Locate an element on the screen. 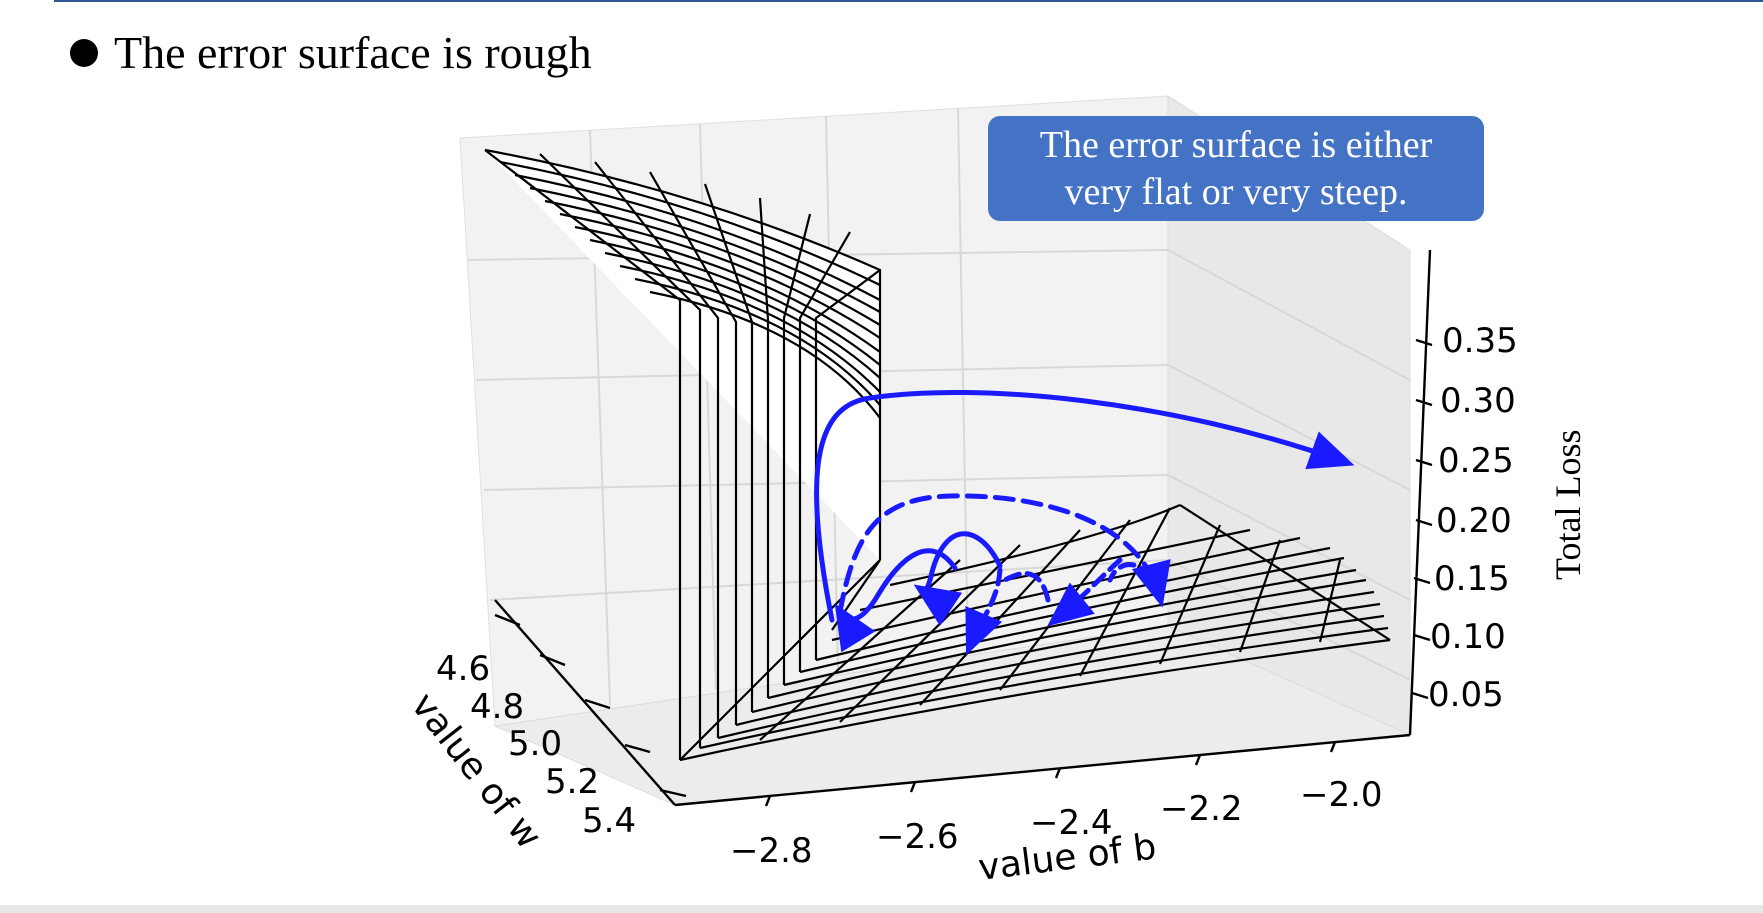  z-tick-label: 0.25 is located at coordinates (1476, 461).